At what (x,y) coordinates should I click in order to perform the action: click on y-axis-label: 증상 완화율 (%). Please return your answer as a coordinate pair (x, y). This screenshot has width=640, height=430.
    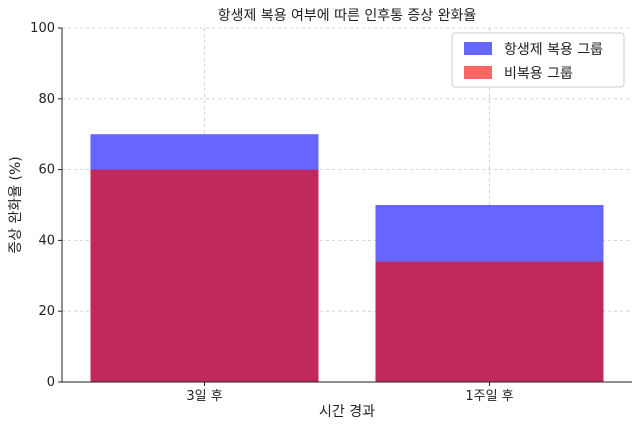
    Looking at the image, I should click on (16, 205).